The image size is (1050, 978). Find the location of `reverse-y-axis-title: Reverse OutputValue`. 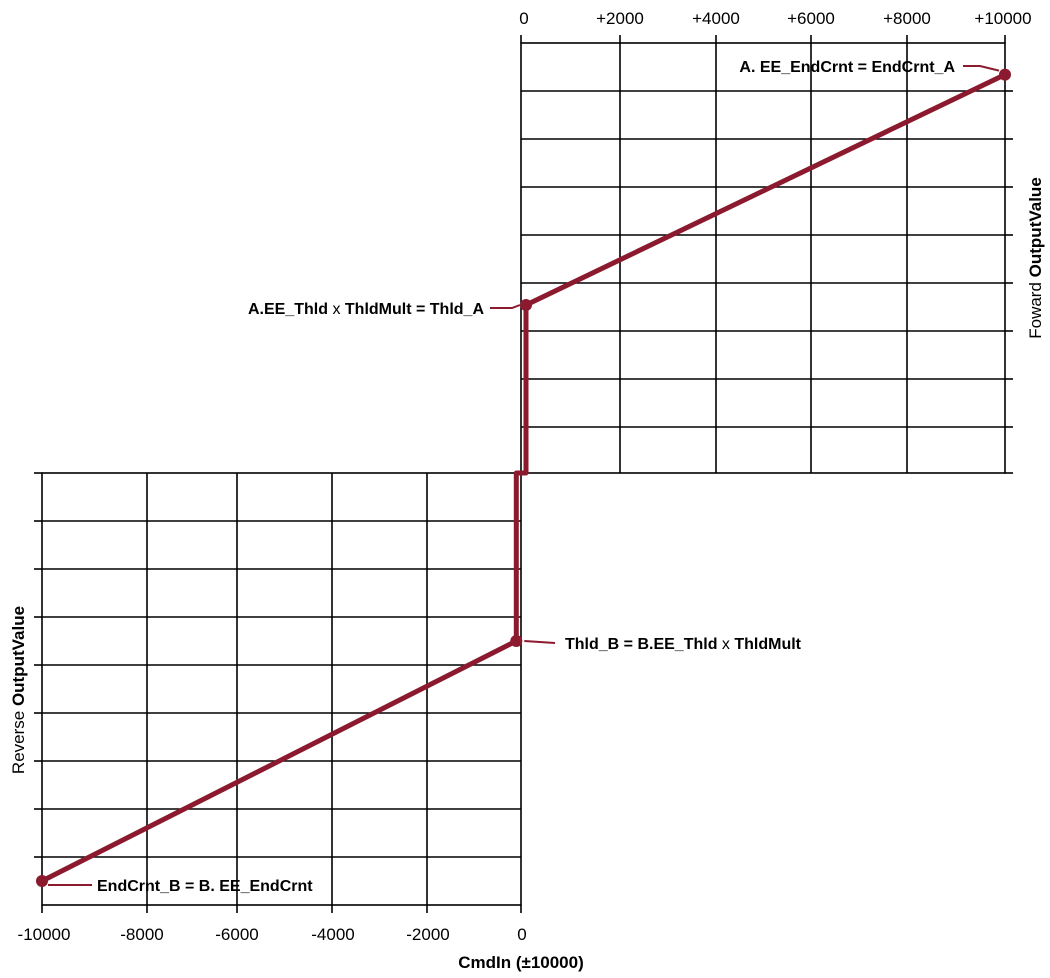

reverse-y-axis-title: Reverse OutputValue is located at coordinates (18, 690).